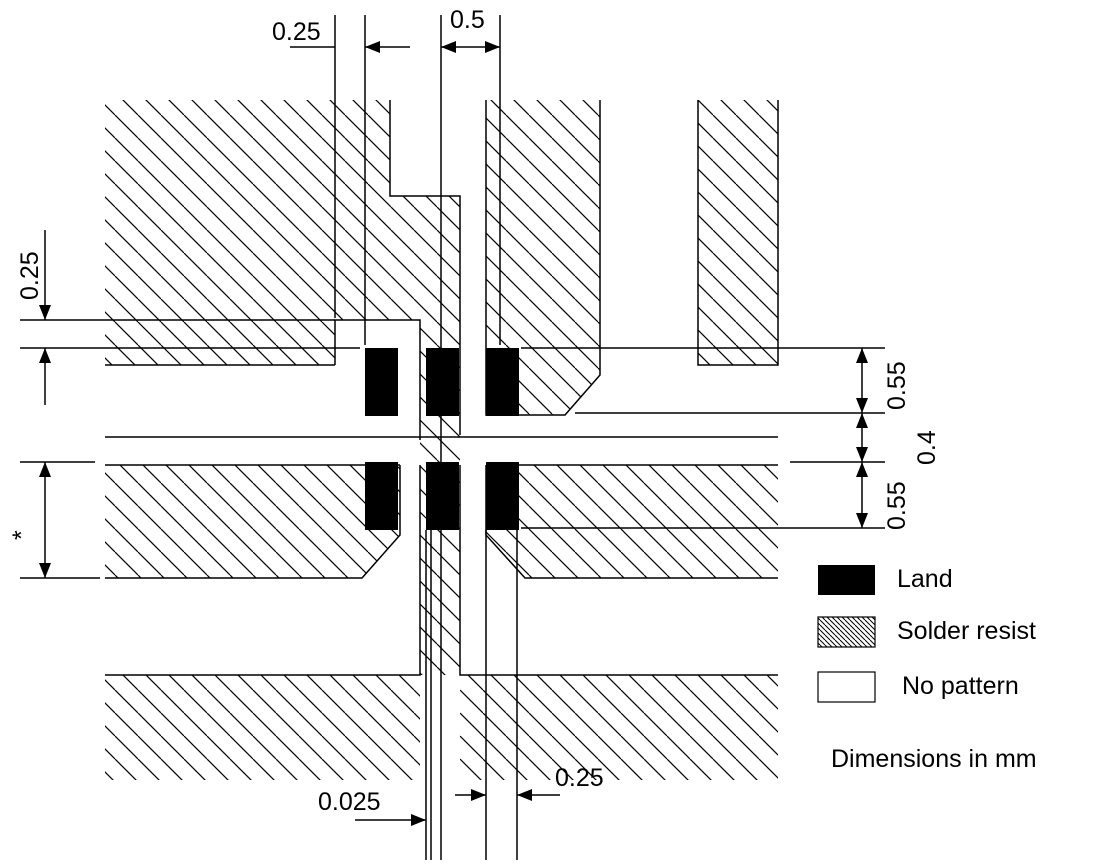  I want to click on resist-bottom-right, so click(619, 727).